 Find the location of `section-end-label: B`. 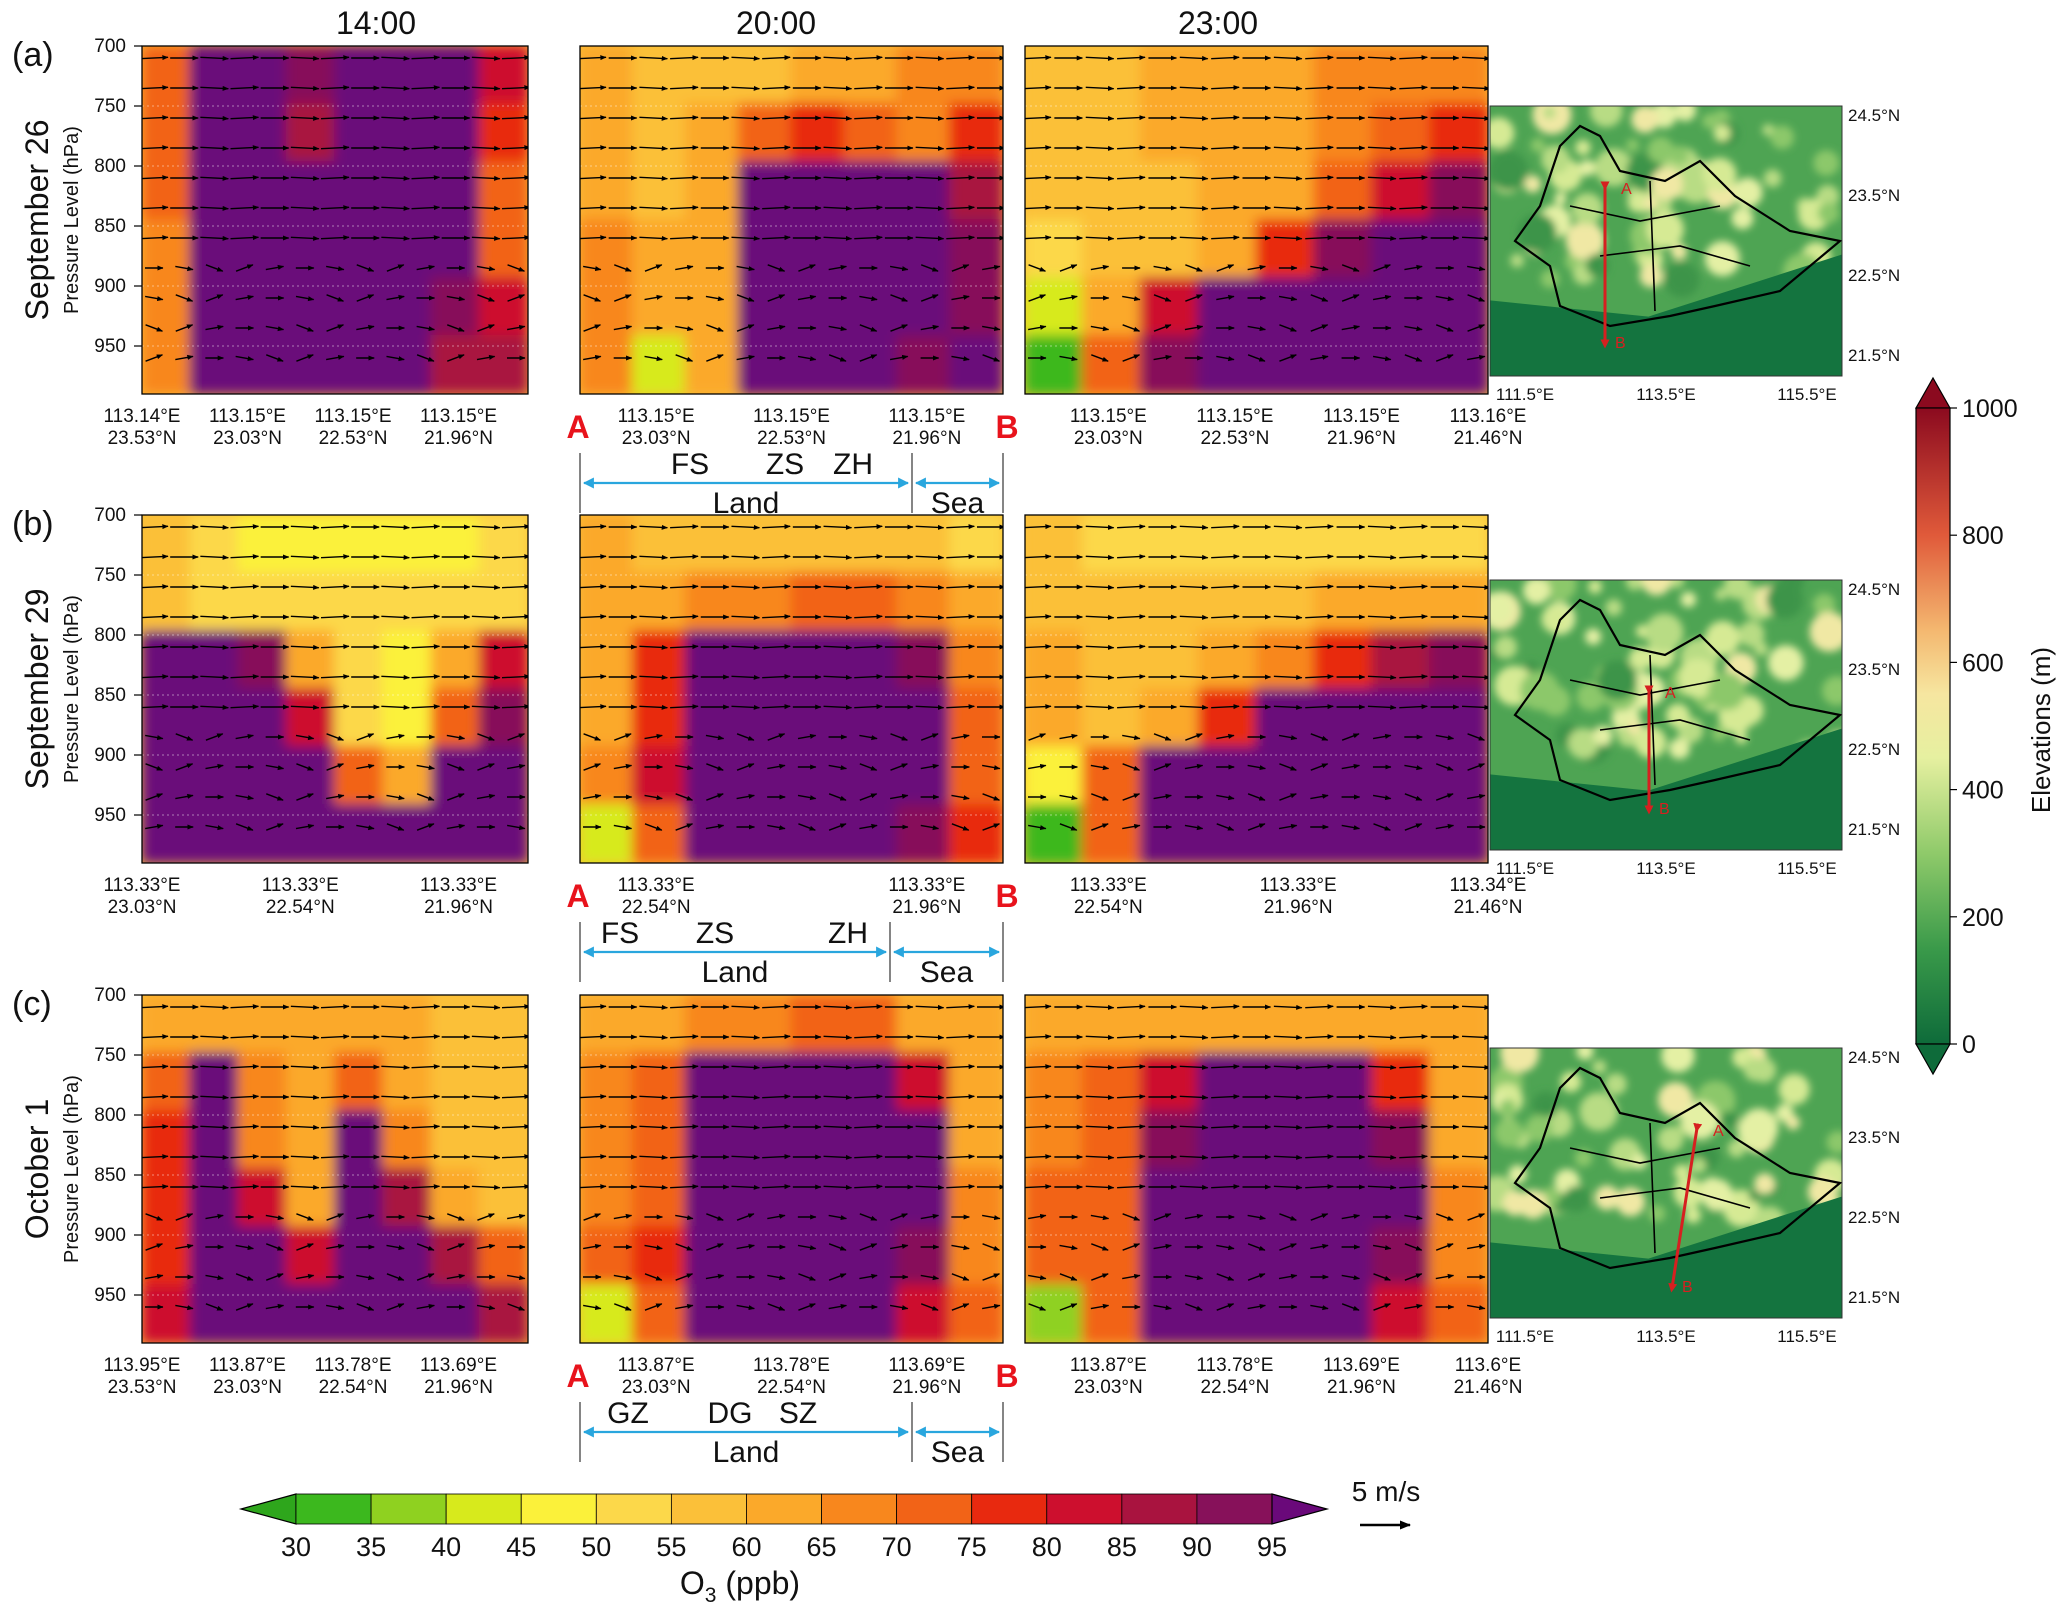

section-end-label: B is located at coordinates (1006, 1376).